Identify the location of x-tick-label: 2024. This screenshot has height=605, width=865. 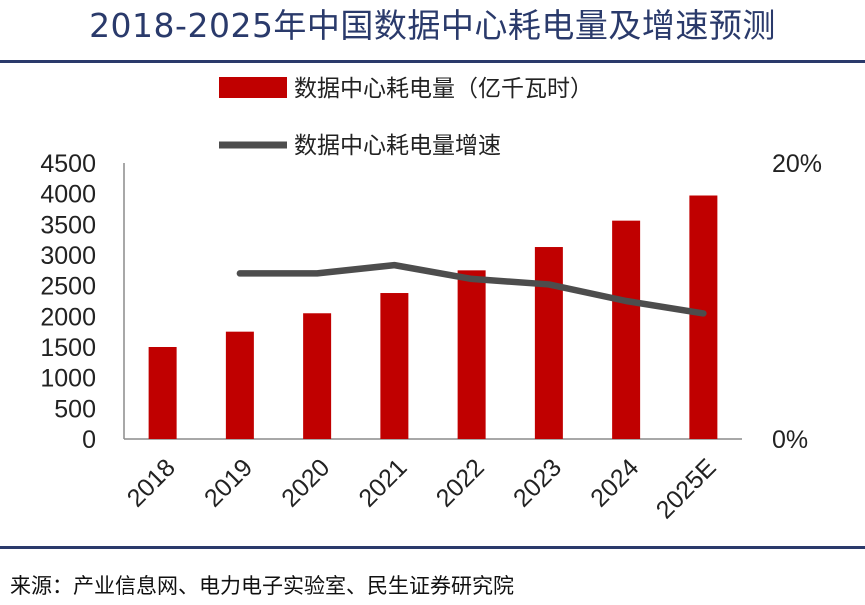
(614, 482).